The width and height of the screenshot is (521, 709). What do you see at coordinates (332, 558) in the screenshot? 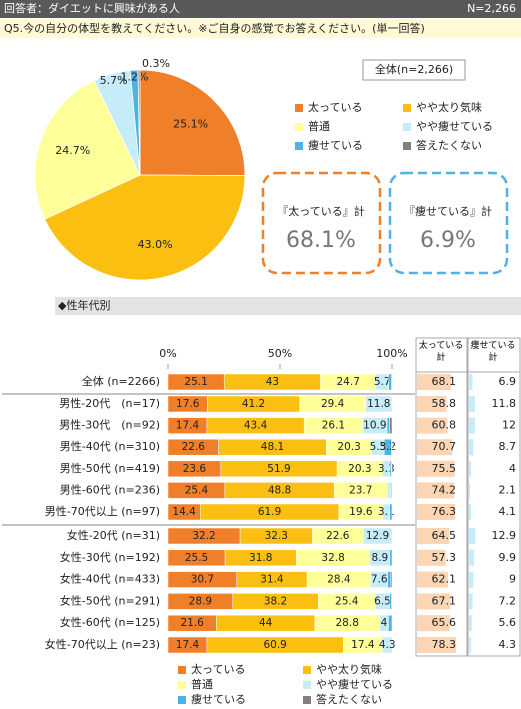
I see `bar-label: 32.8` at bounding box center [332, 558].